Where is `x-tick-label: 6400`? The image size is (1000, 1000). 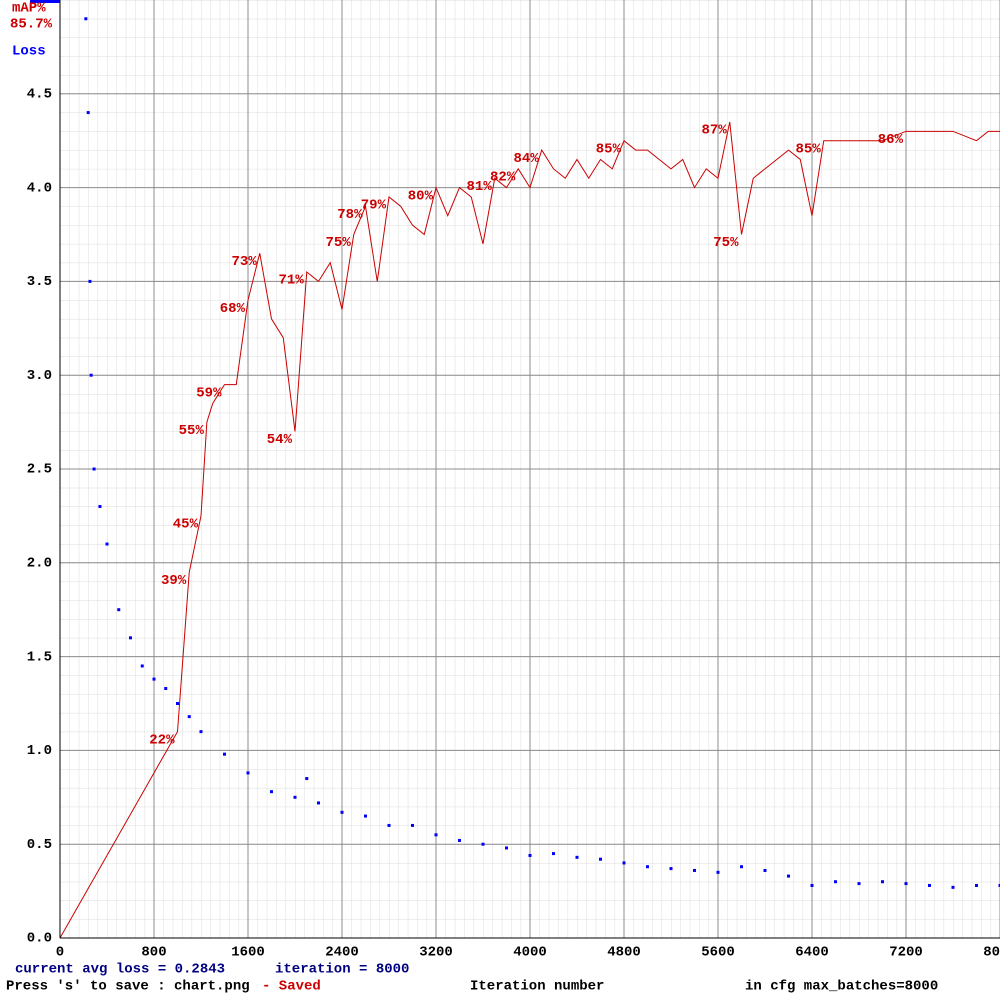
x-tick-label: 6400 is located at coordinates (812, 953).